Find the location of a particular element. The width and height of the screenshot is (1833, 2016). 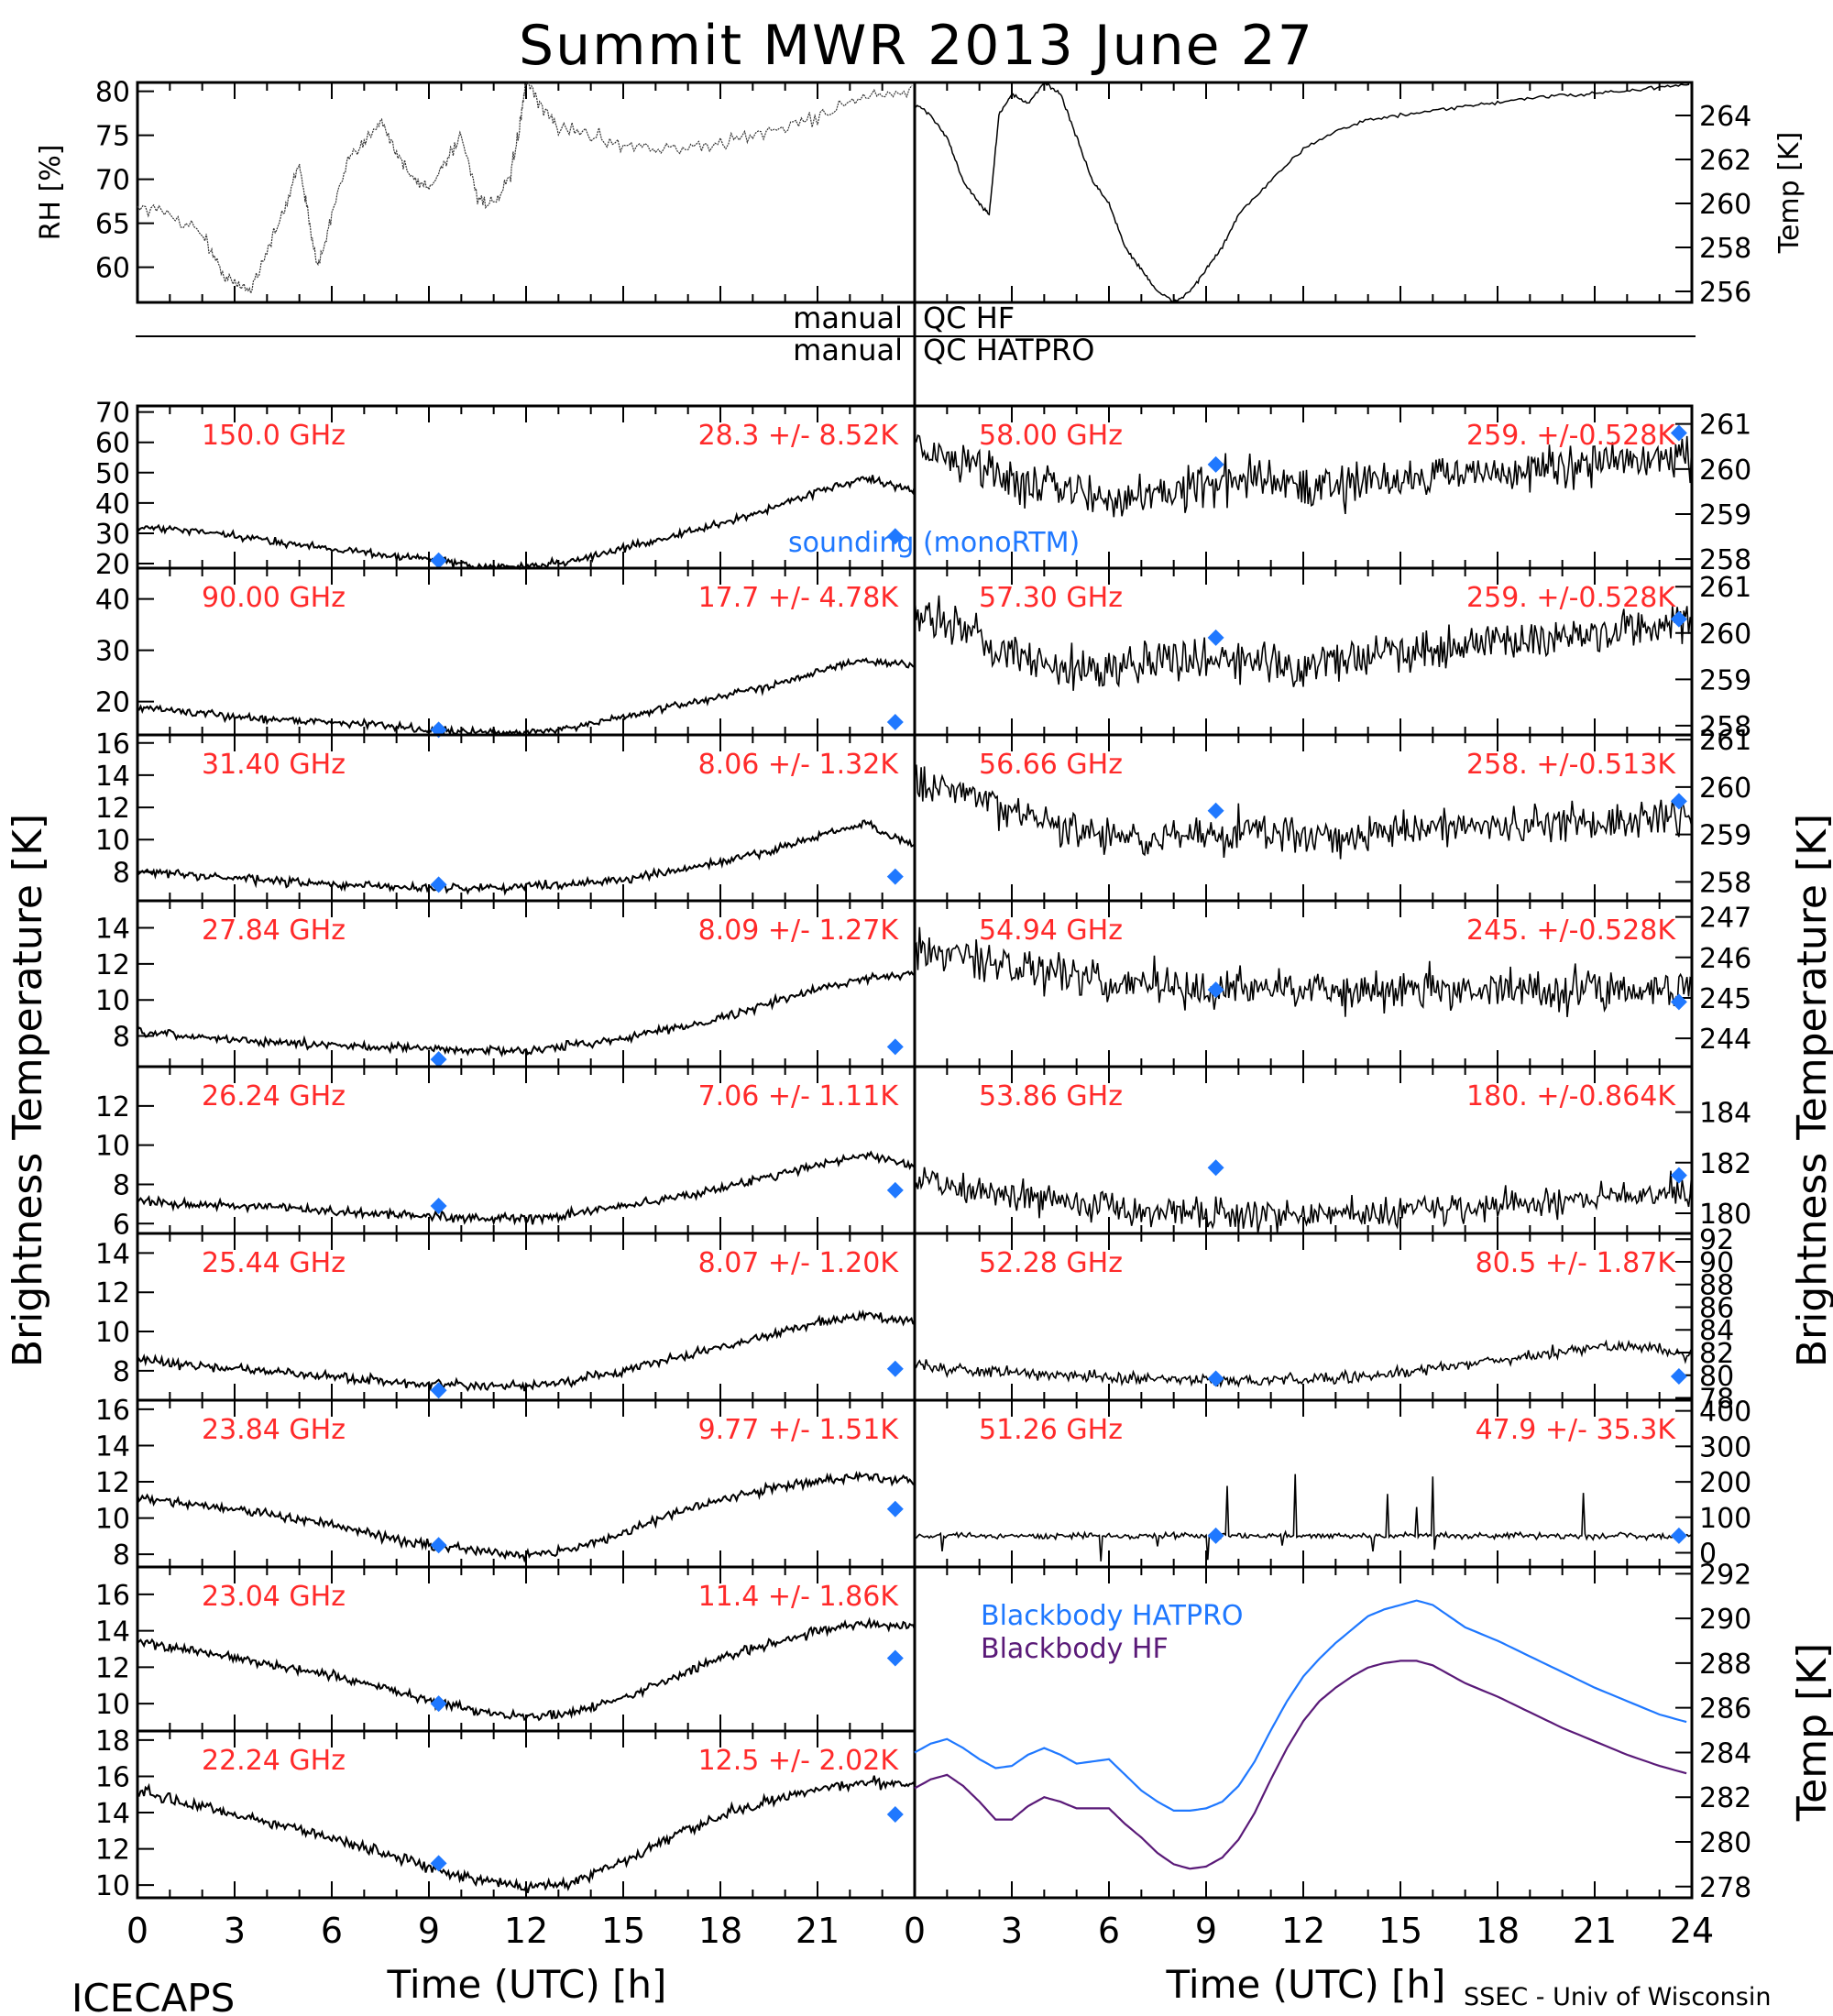

channel-frequency-label: 51.26 GHz is located at coordinates (1051, 1430).